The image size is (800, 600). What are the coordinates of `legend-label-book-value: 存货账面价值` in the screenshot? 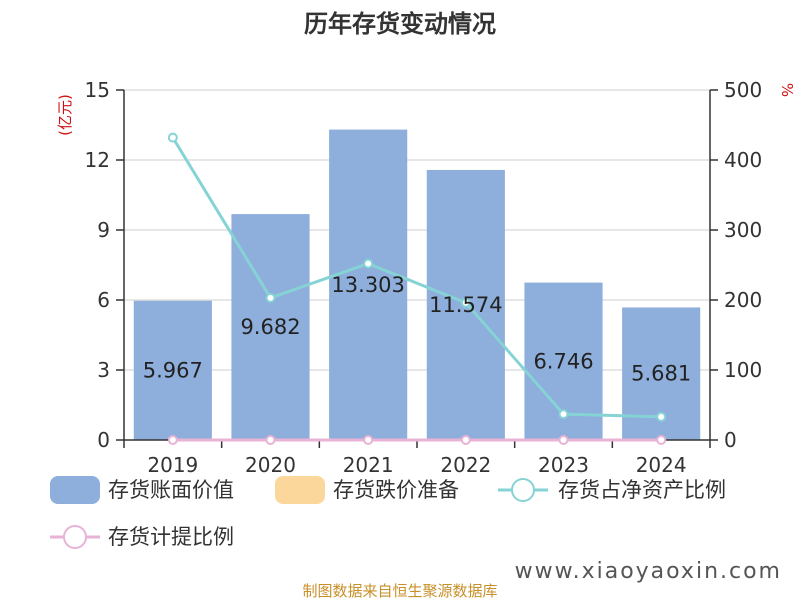 It's located at (171, 490).